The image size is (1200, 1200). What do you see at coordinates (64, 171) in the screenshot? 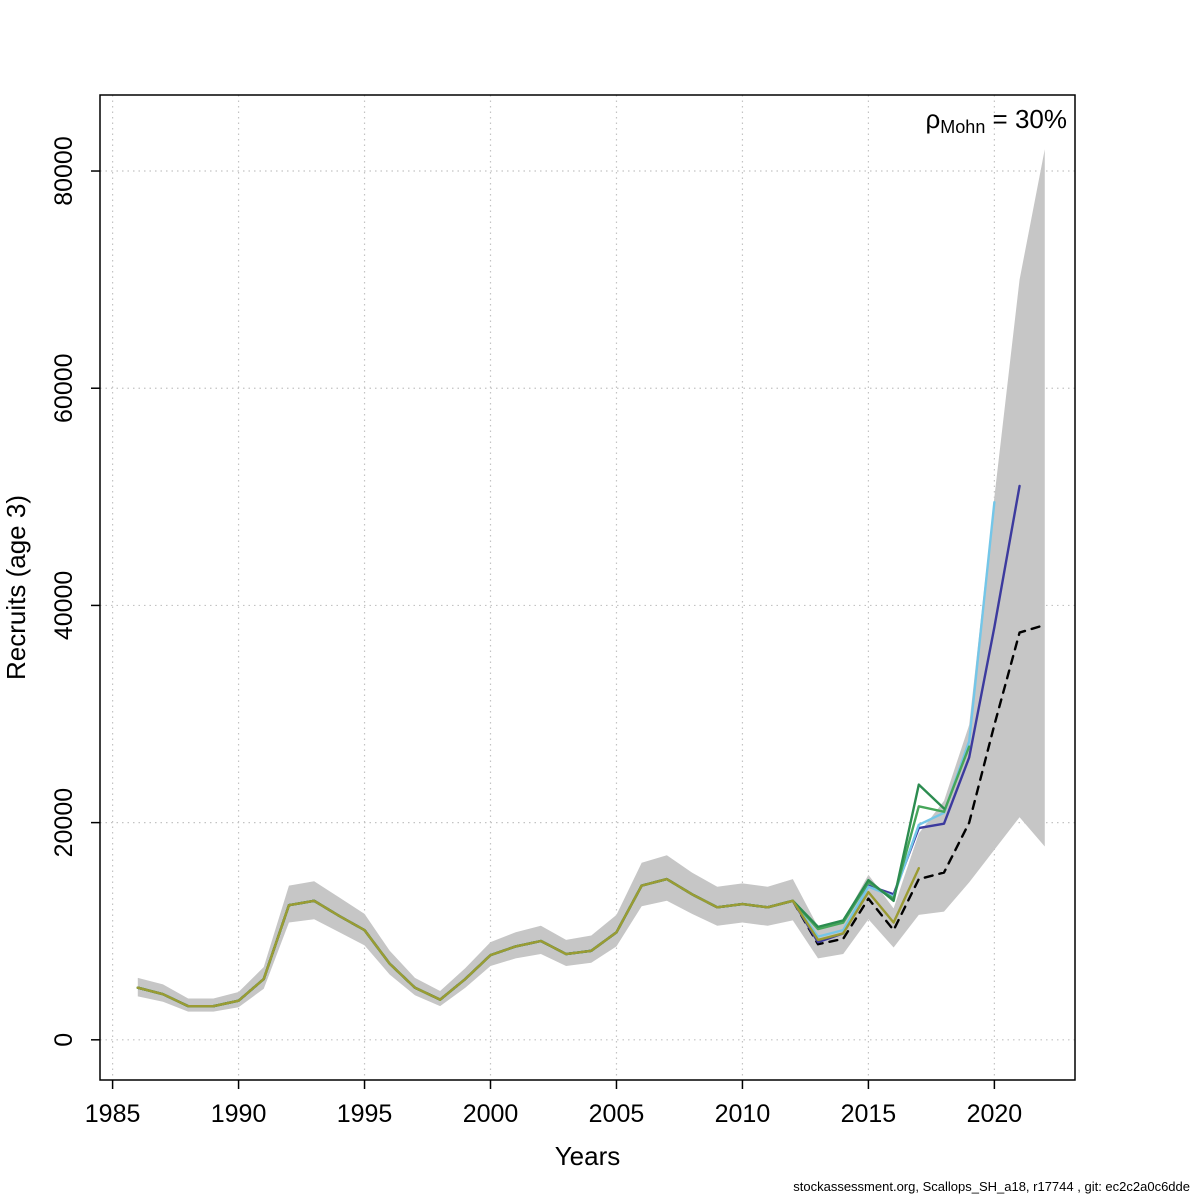
I see `y-tick-label: 80000` at bounding box center [64, 171].